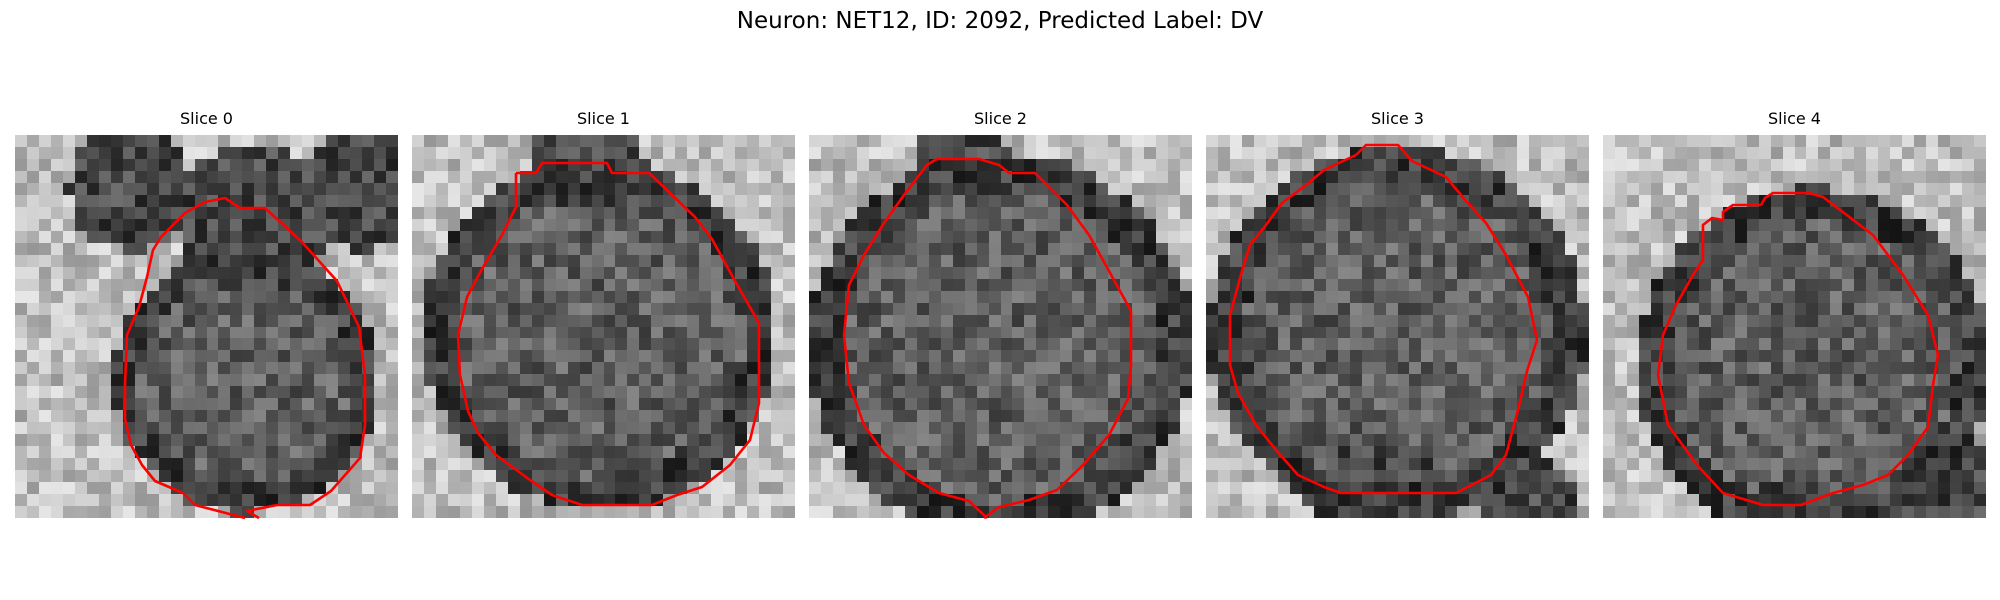 The image size is (2000, 600). I want to click on slice-panel-0: Slice 0, so click(206, 314).